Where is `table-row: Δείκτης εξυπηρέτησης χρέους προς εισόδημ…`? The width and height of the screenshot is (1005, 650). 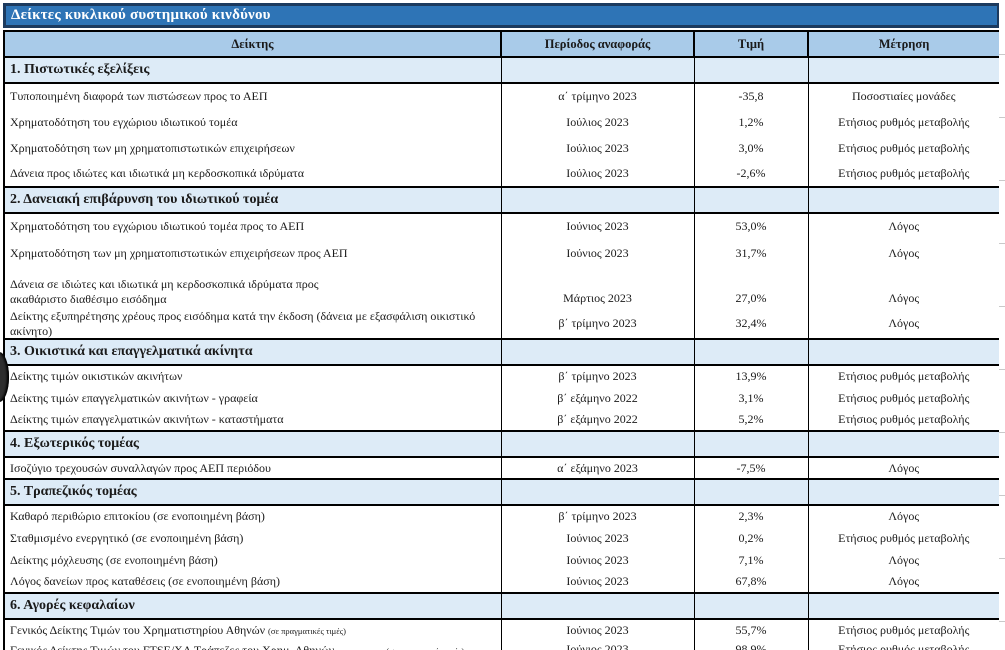 table-row: Δείκτης εξυπηρέτησης χρέους προς εισόδημ… is located at coordinates (502, 324).